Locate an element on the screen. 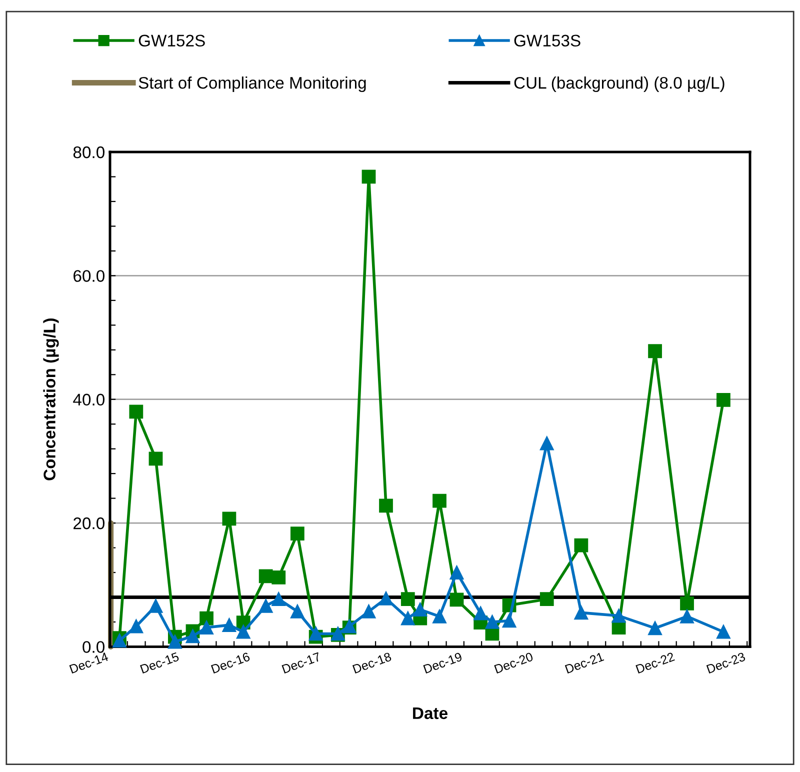 Image resolution: width=800 pixels, height=772 pixels. x-tick-label: Dec-14 is located at coordinates (89, 663).